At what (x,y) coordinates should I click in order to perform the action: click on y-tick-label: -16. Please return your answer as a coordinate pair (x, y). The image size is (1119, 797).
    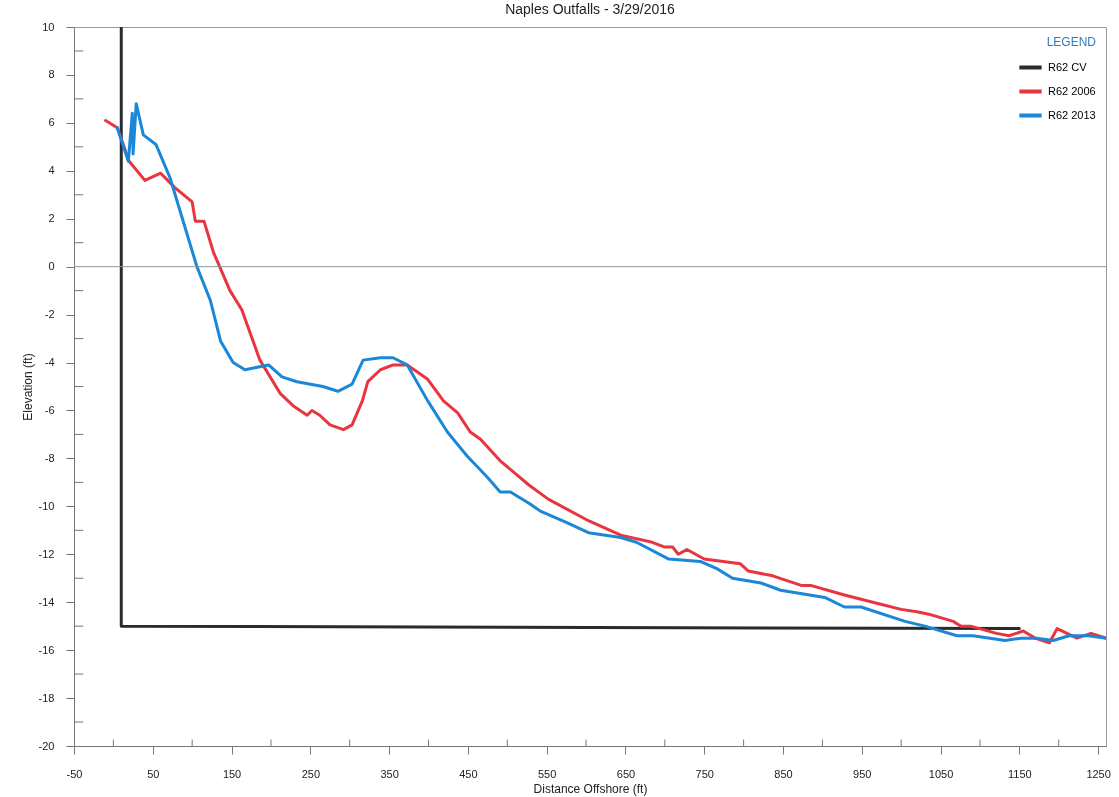
    Looking at the image, I should click on (46, 649).